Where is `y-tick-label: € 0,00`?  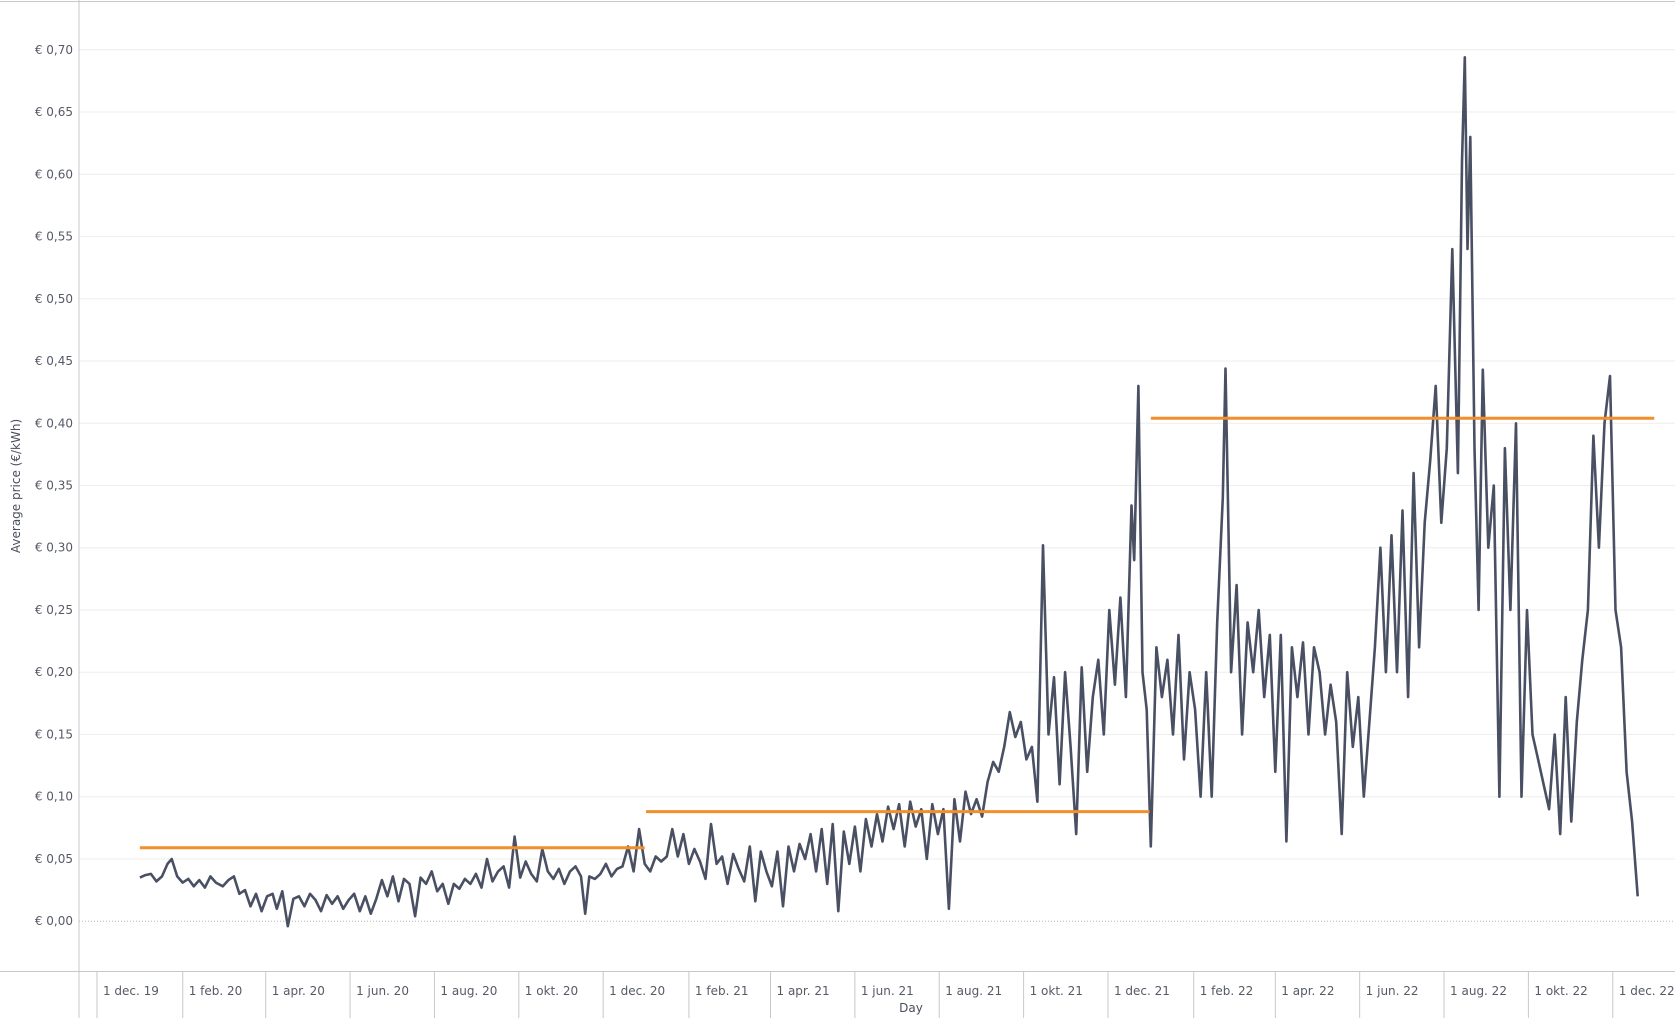 y-tick-label: € 0,00 is located at coordinates (54, 921).